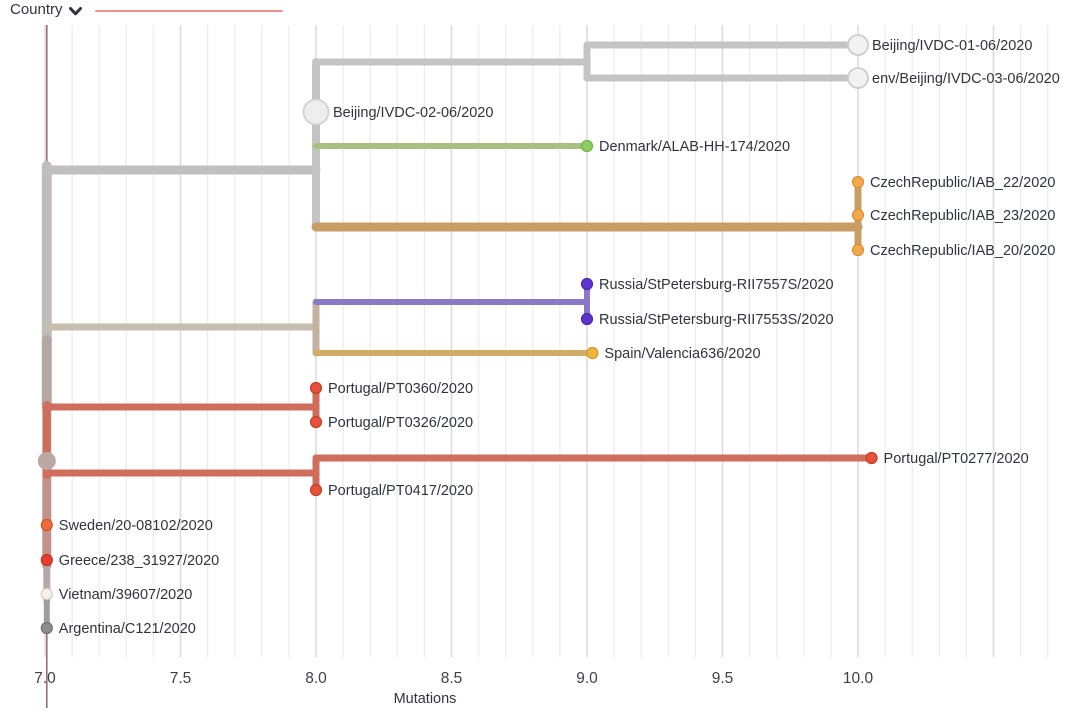 The image size is (1077, 715). I want to click on axis-tick-label: 10.0, so click(858, 678).